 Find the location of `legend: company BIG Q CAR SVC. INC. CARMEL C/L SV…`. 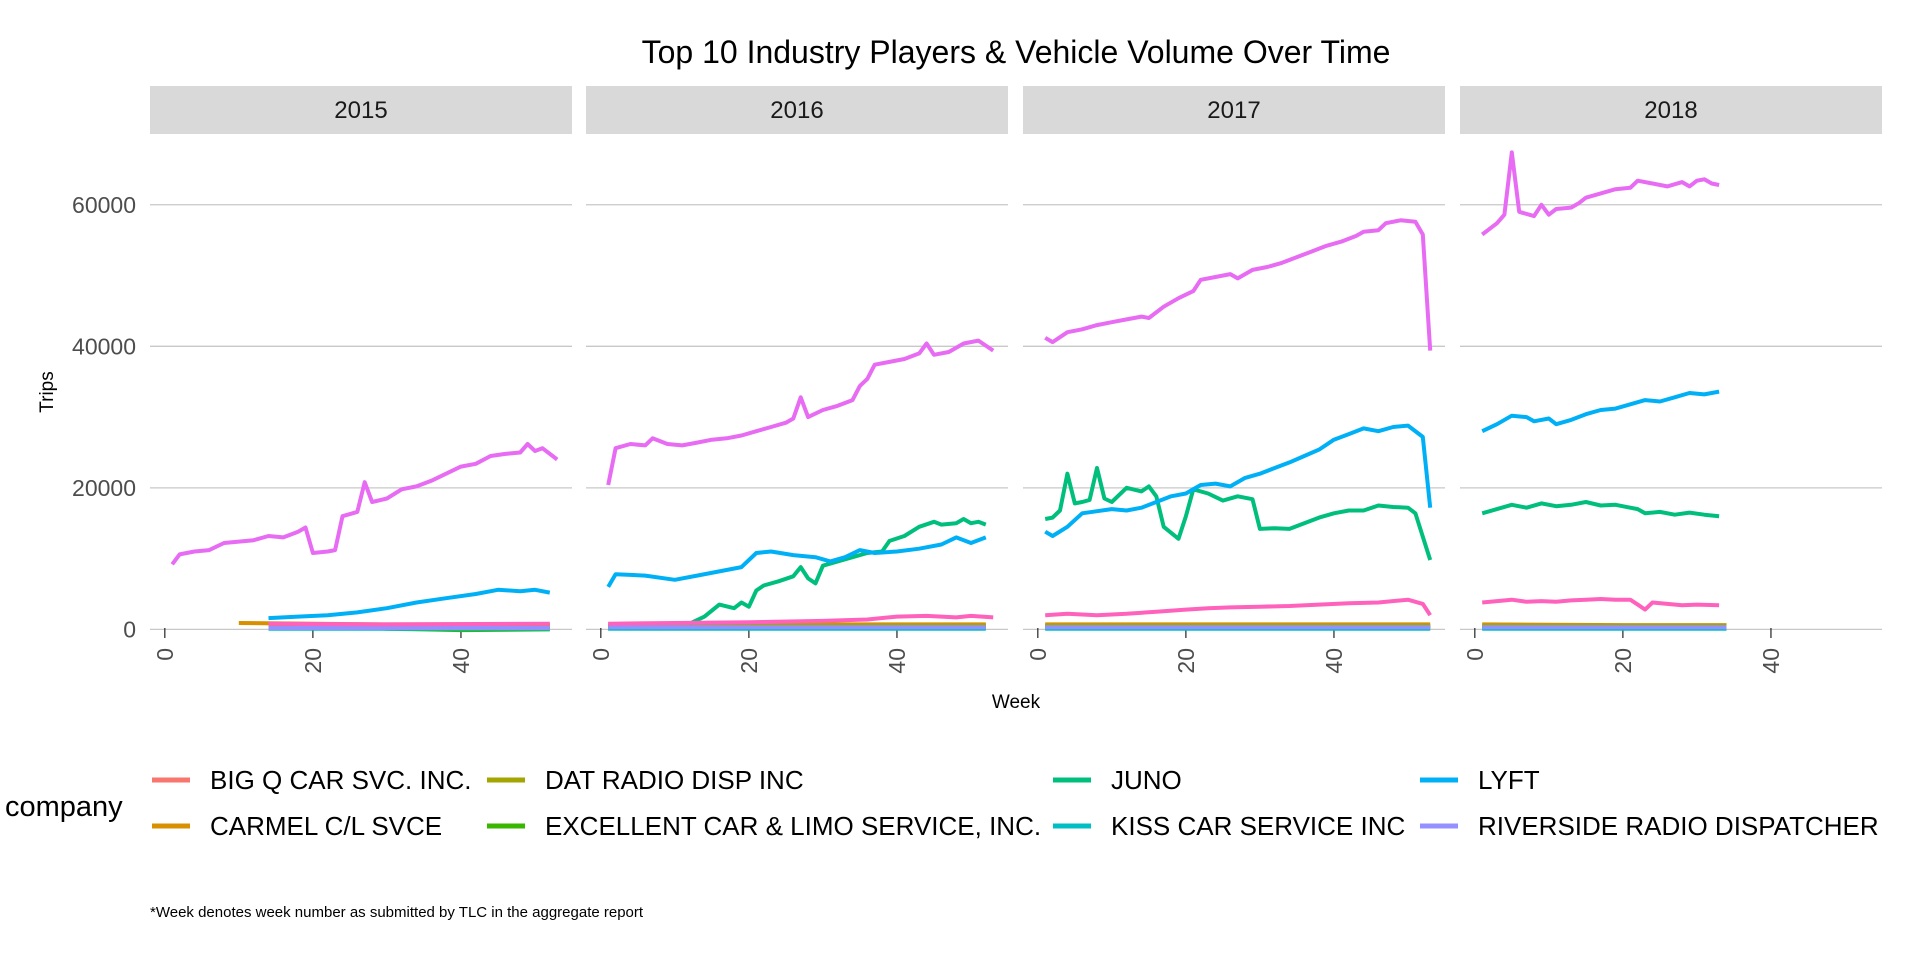

legend: company BIG Q CAR SVC. INC. CARMEL C/L SV… is located at coordinates (942, 803).